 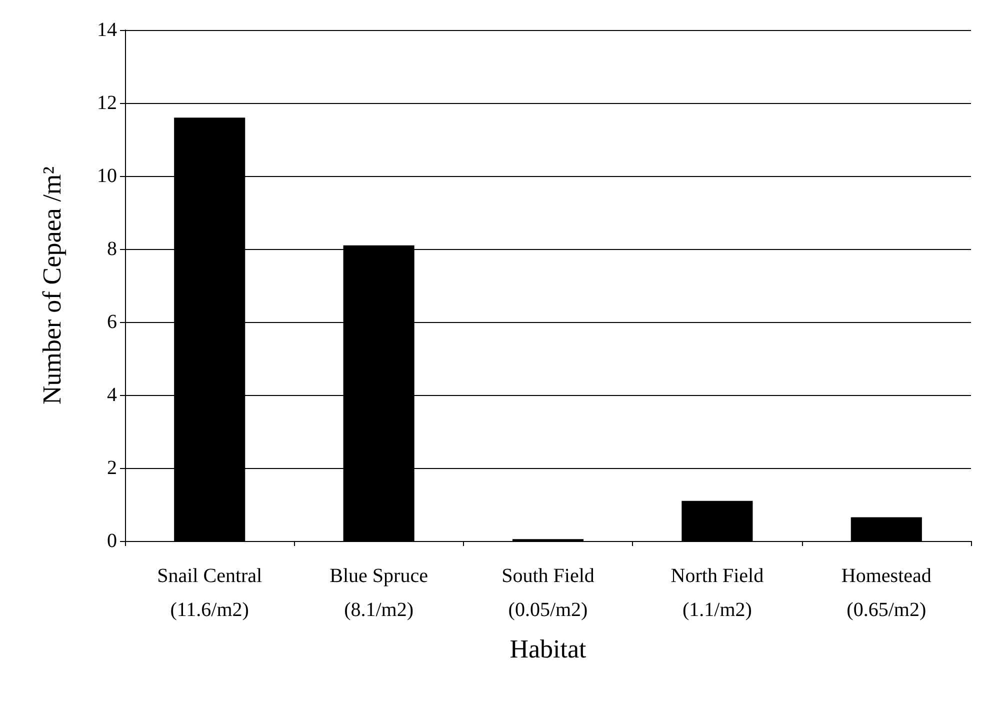 I want to click on y-tick-label: 2, so click(x=112, y=468).